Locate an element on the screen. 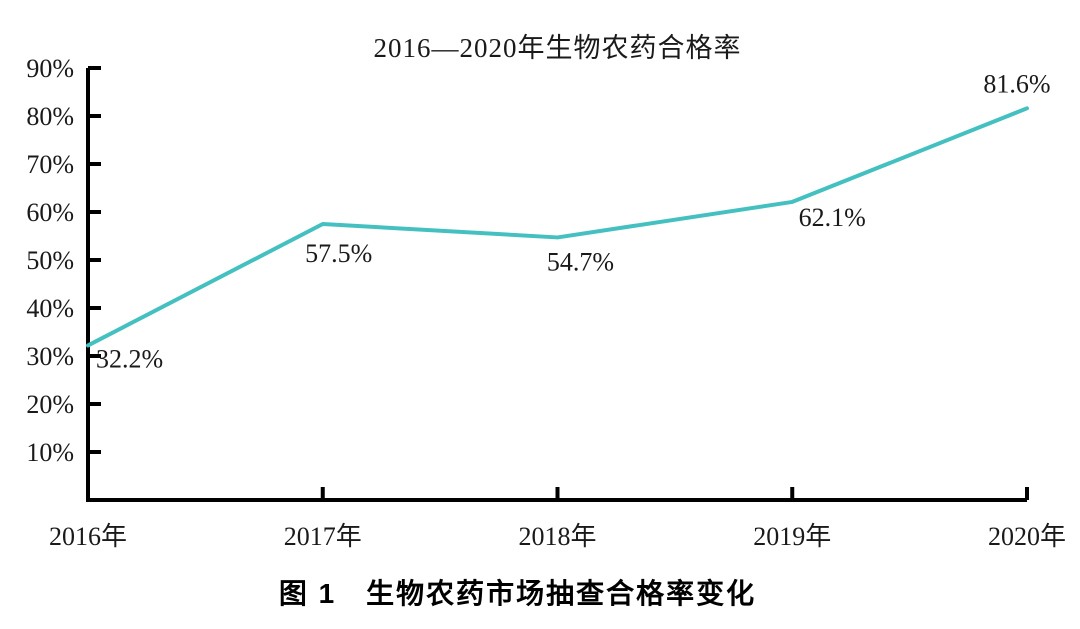 This screenshot has width=1080, height=629. x-axis-label: 2019年 is located at coordinates (792, 536).